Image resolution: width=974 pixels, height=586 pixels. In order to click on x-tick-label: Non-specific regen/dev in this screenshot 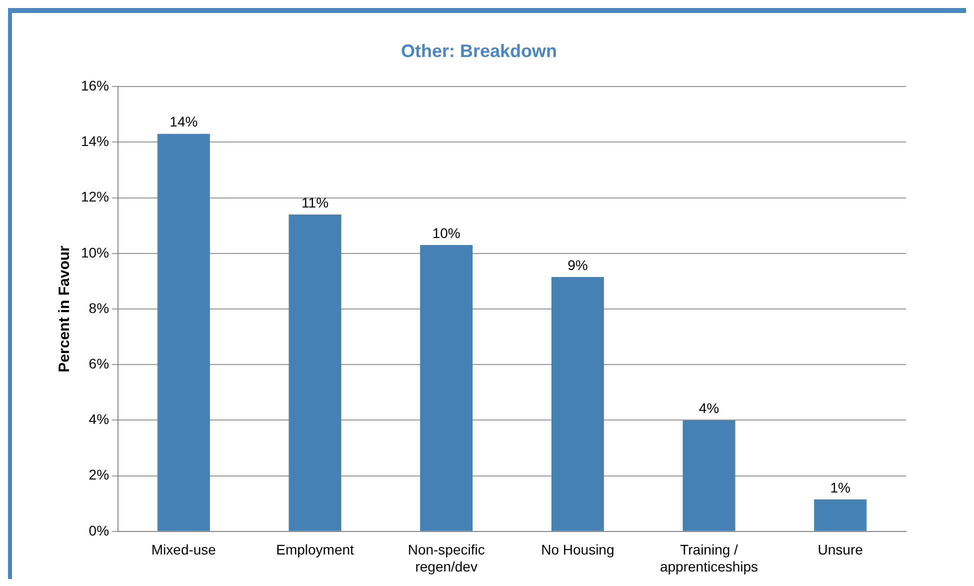, I will do `click(446, 558)`.